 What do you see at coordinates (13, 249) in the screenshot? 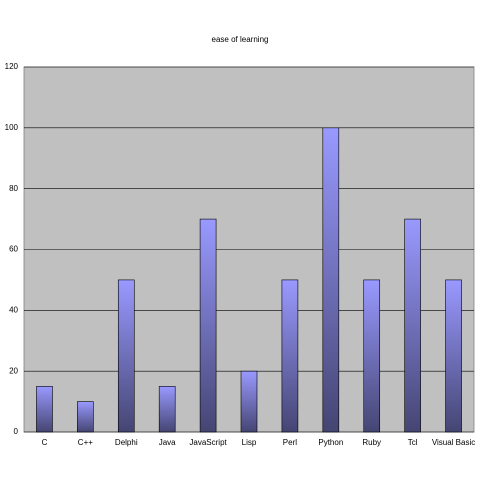
I see `y-tick-label: 60` at bounding box center [13, 249].